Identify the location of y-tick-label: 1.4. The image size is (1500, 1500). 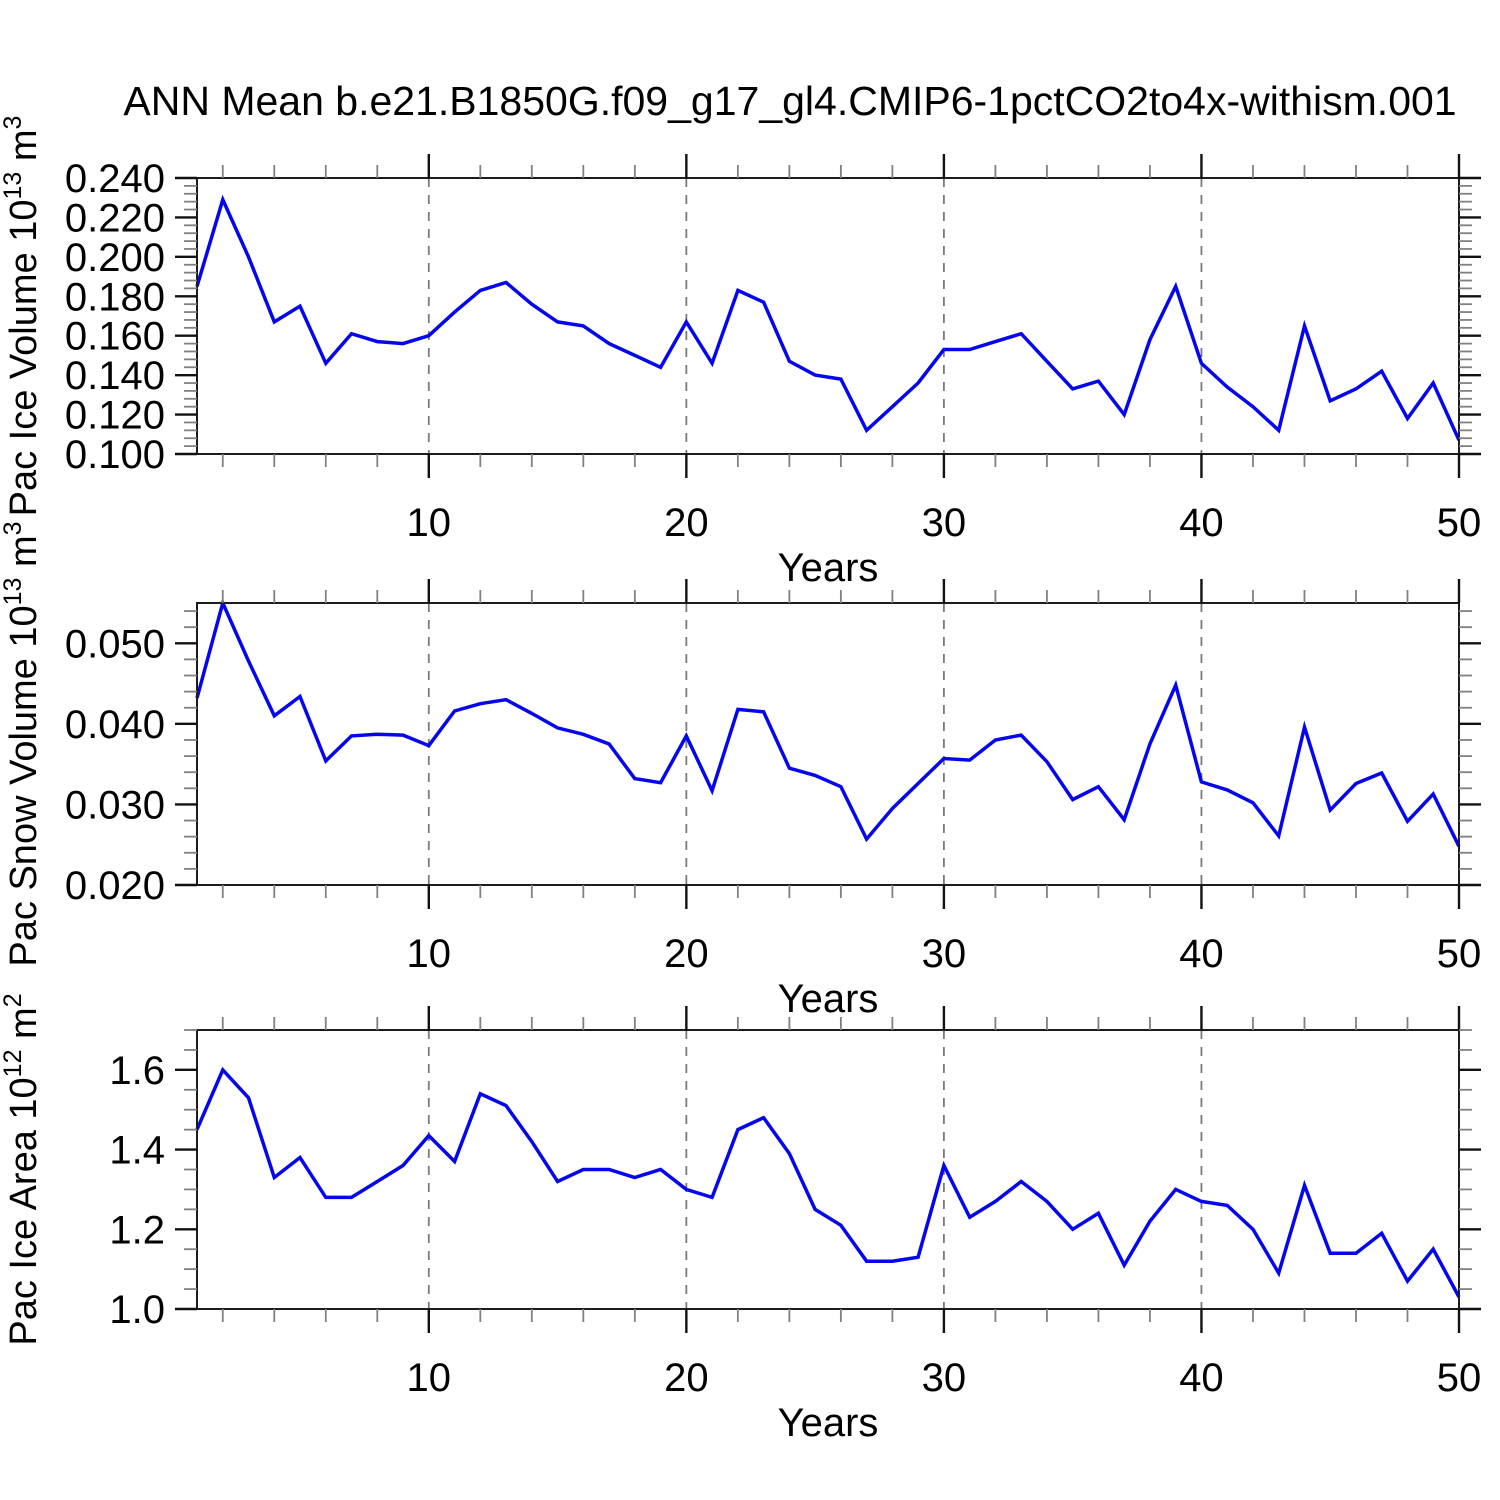
(137, 1151).